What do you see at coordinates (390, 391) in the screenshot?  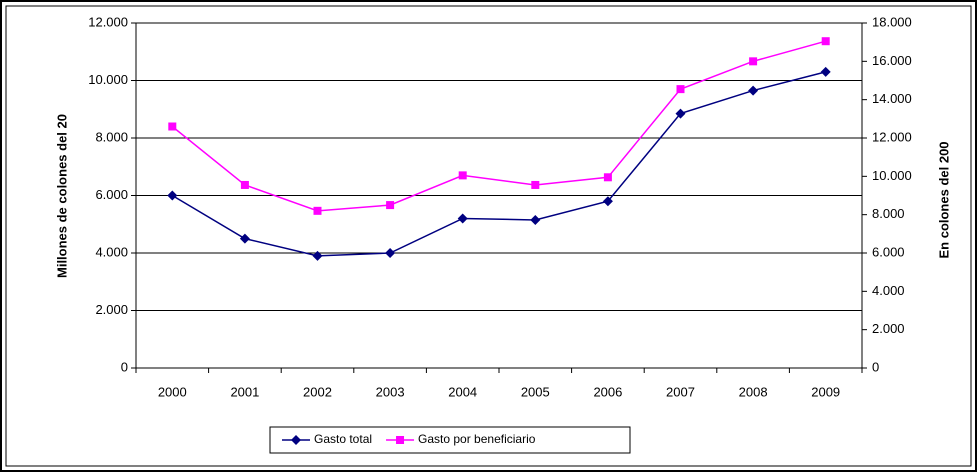 I see `x-tick-label: 2003` at bounding box center [390, 391].